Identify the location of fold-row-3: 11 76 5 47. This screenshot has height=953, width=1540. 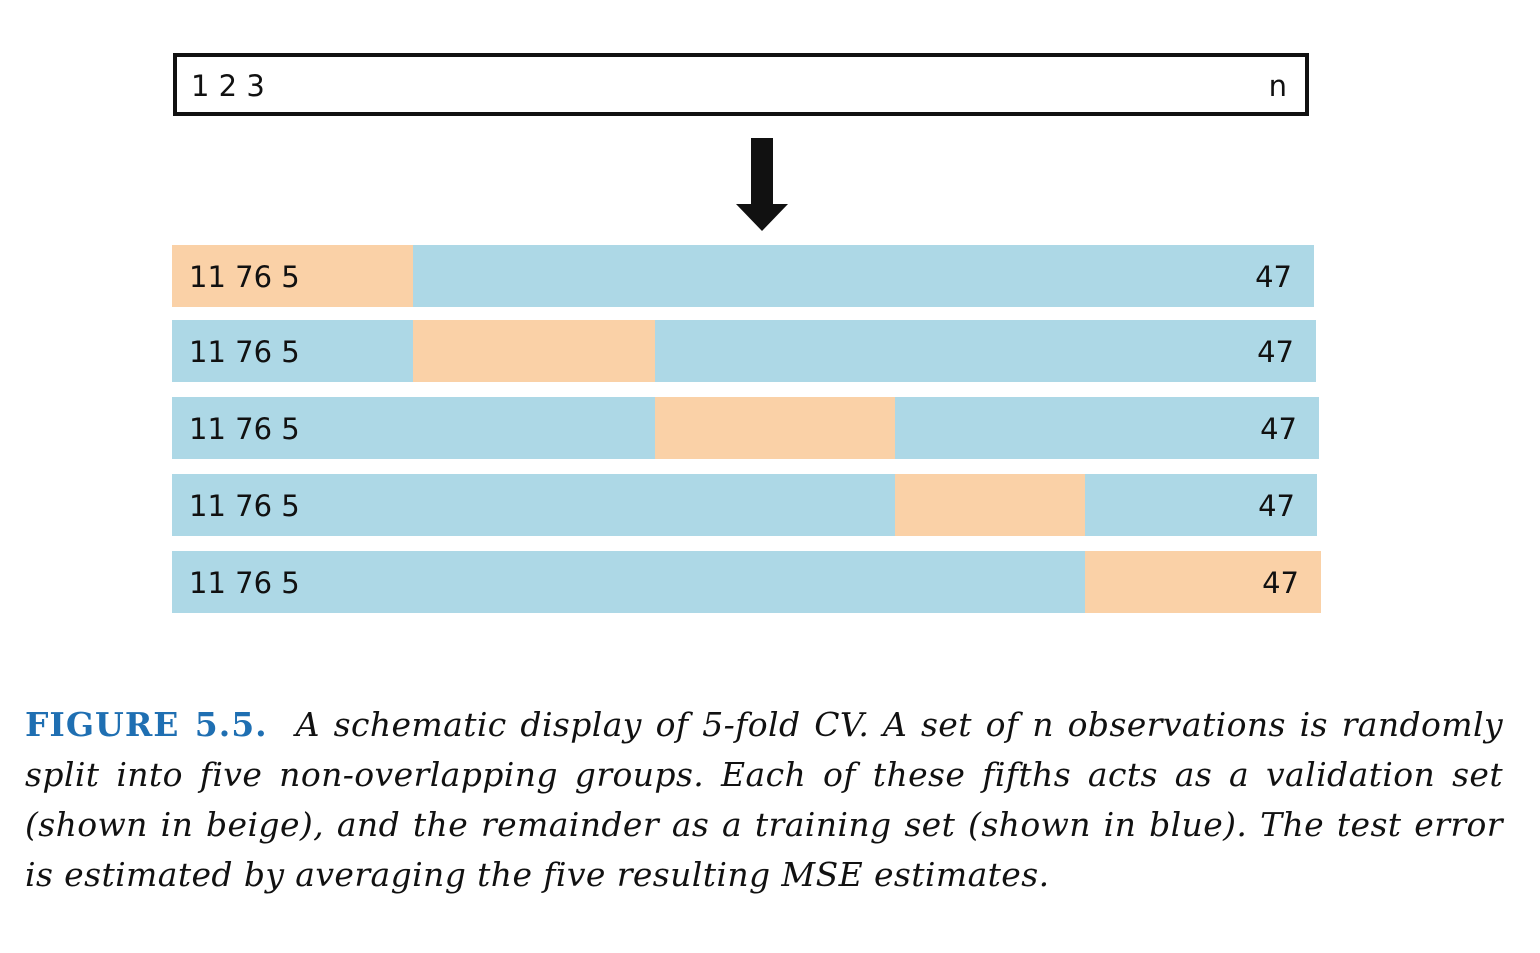
(745, 428).